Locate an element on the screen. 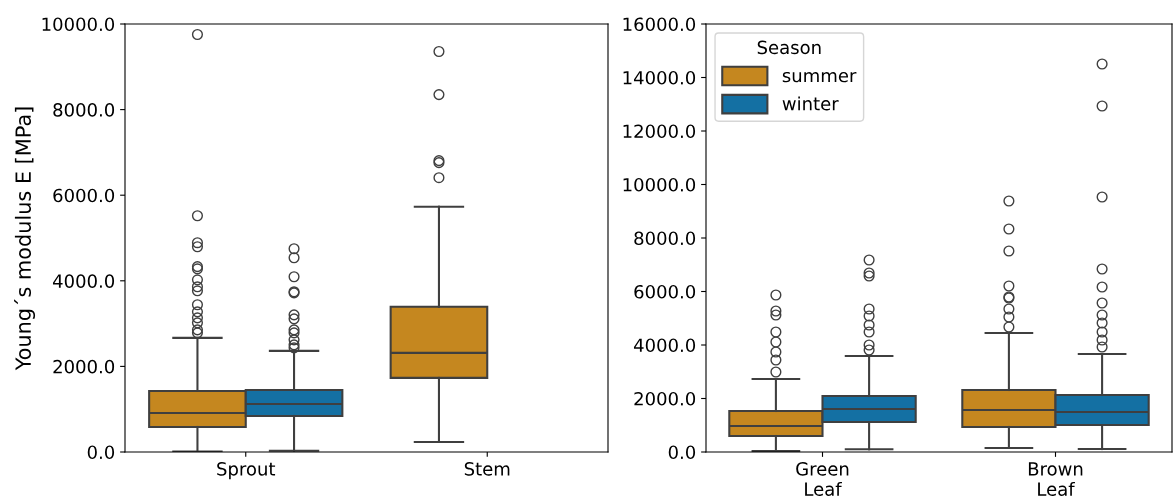 The width and height of the screenshot is (1174, 500). legend-label: winter is located at coordinates (810, 103).